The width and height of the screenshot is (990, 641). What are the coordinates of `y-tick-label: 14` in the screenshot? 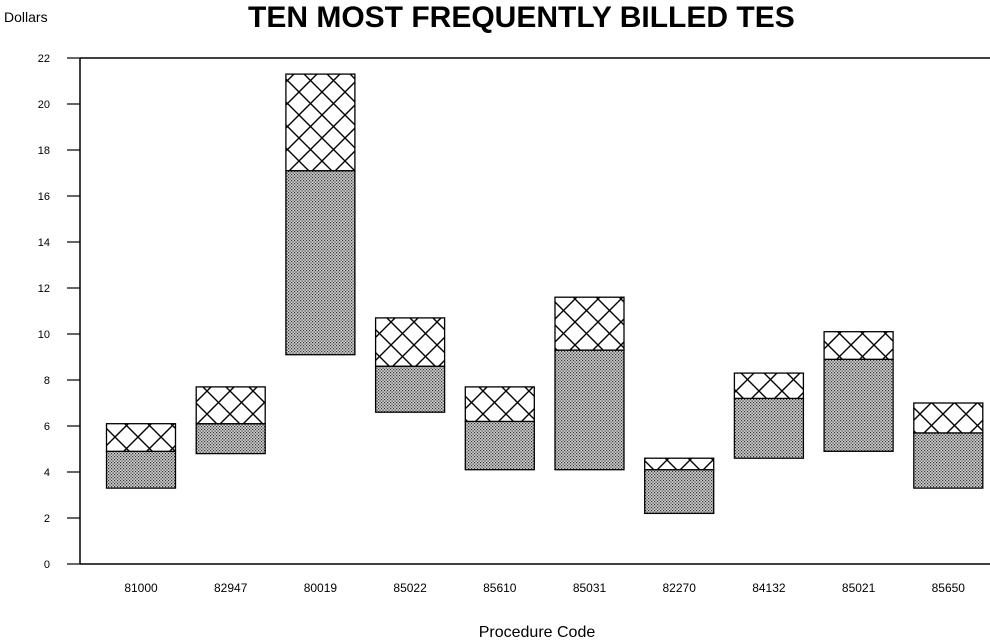 It's located at (44, 243).